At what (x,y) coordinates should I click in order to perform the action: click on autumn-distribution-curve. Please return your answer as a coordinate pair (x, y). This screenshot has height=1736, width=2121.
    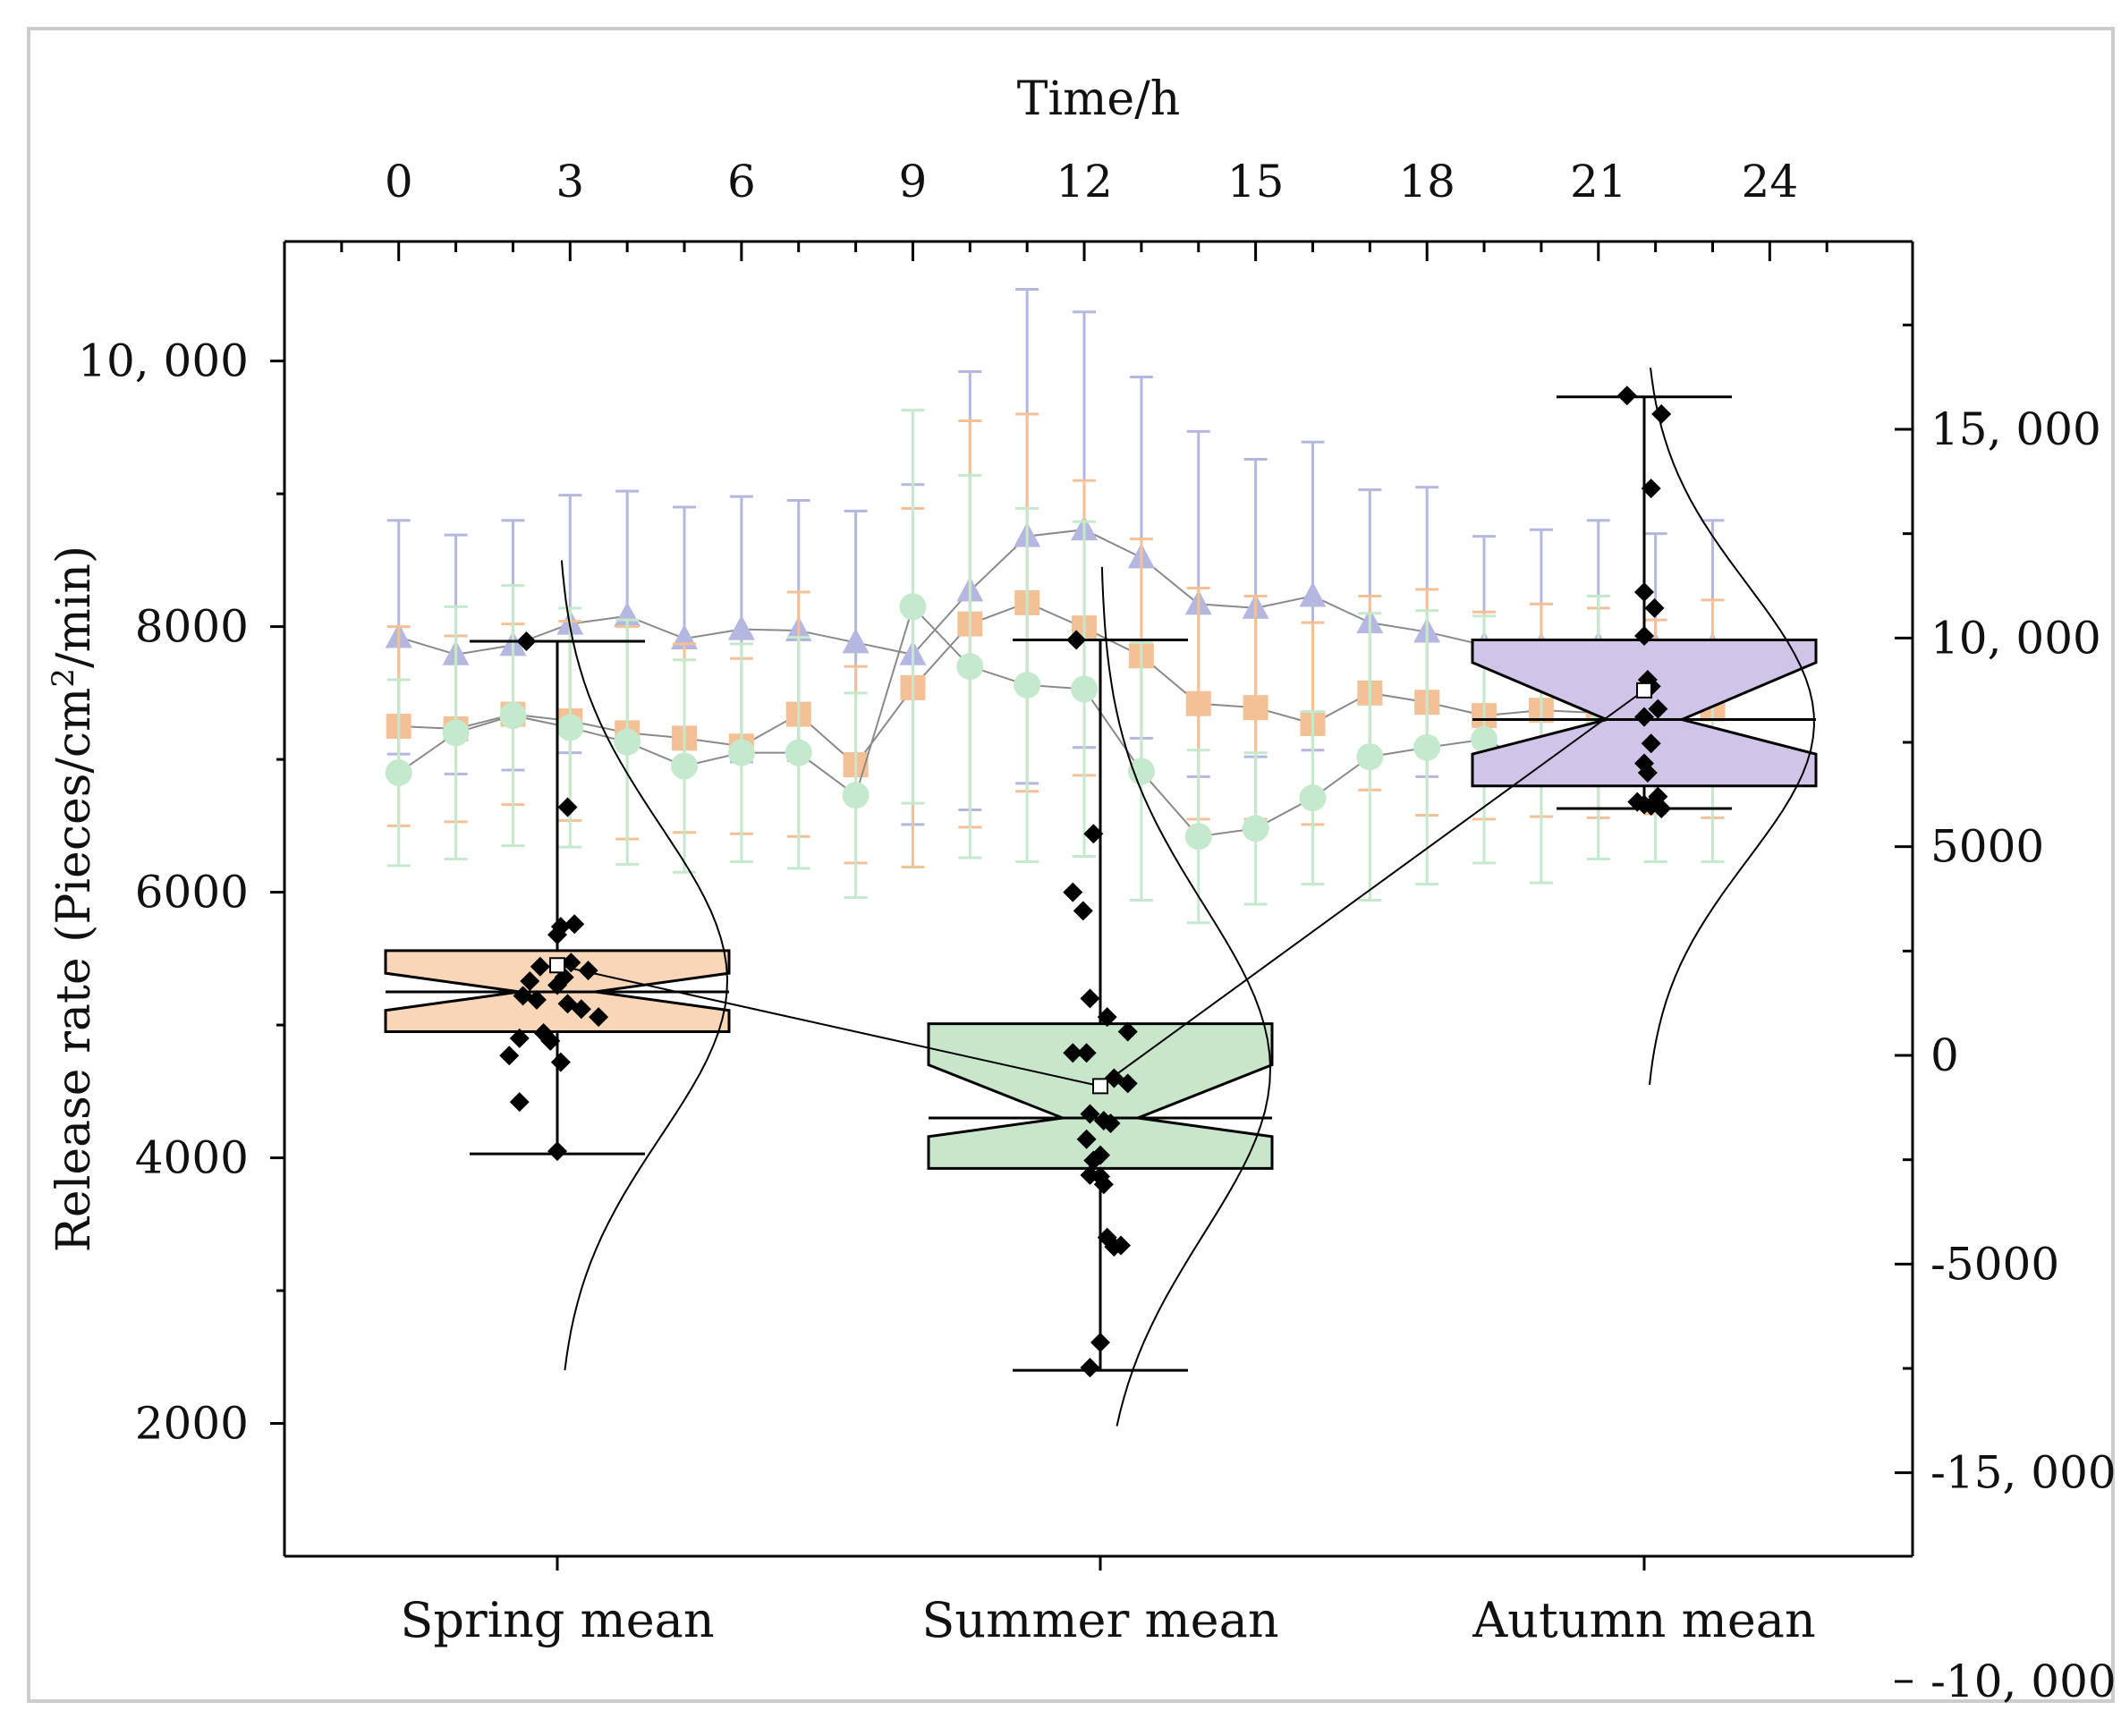
    Looking at the image, I should click on (1732, 726).